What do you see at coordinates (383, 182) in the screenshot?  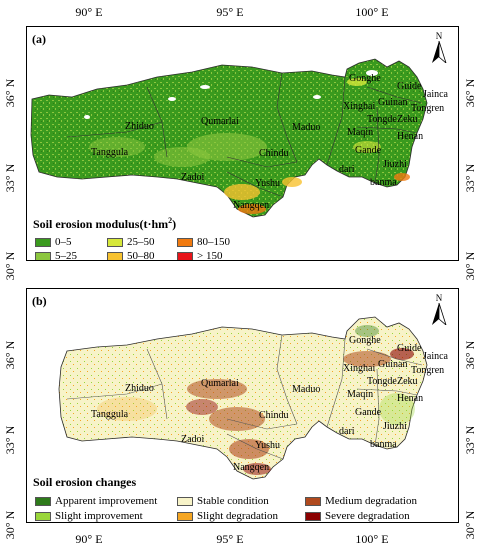 I see `place-banma-a: banma` at bounding box center [383, 182].